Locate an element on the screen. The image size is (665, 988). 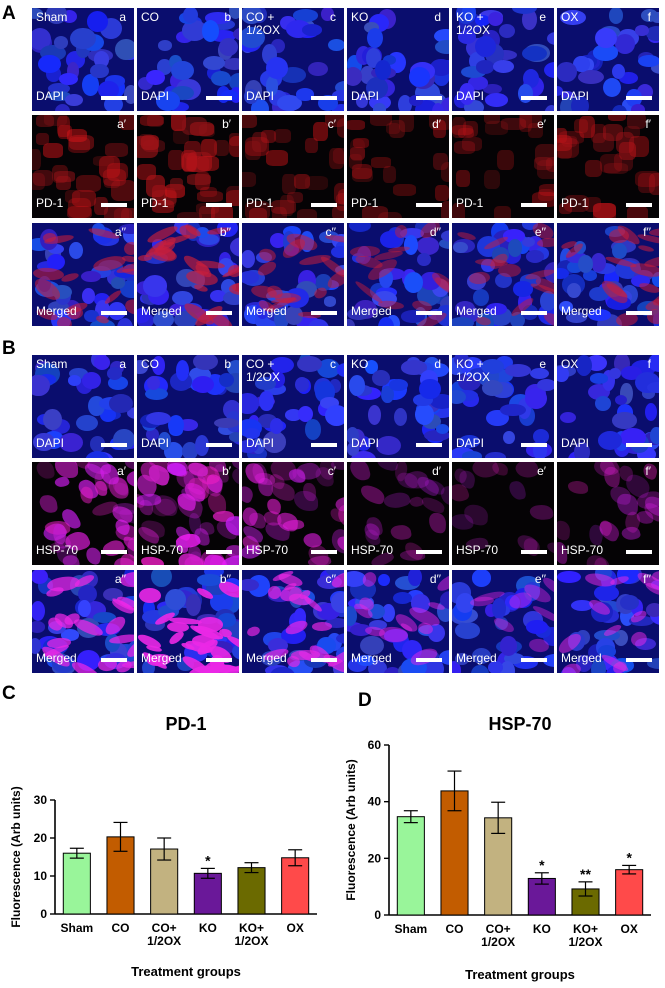
micrograph-hsp-70-a: a′ HSP-70 is located at coordinates (83, 513).